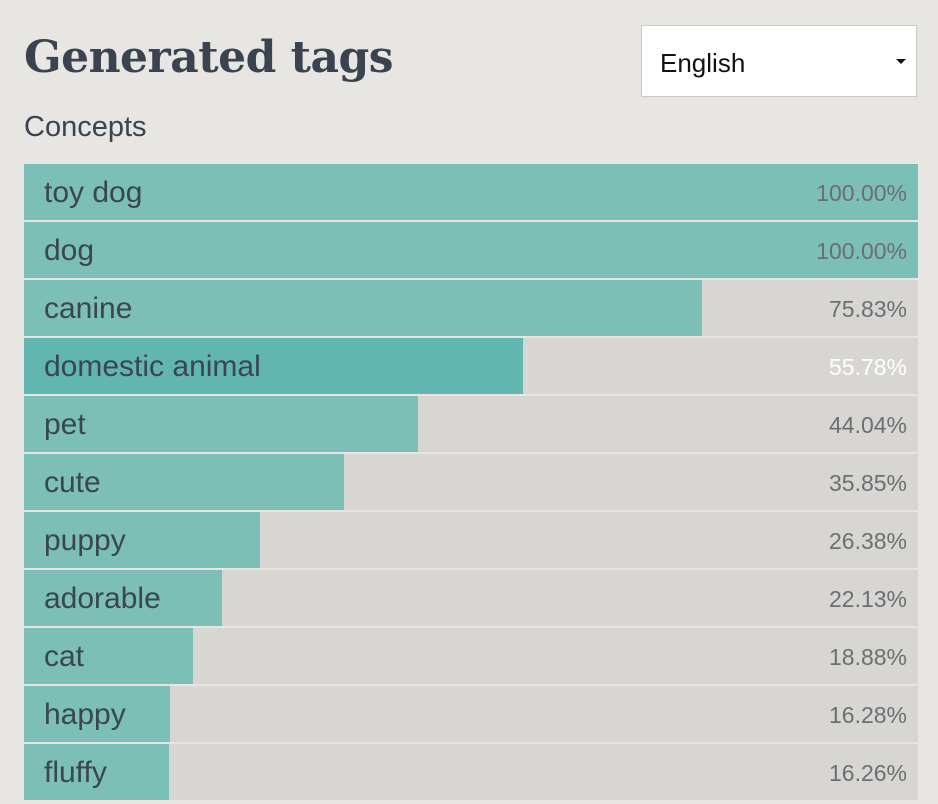 Image resolution: width=938 pixels, height=804 pixels. What do you see at coordinates (867, 599) in the screenshot?
I see `tag-score: 22.13%` at bounding box center [867, 599].